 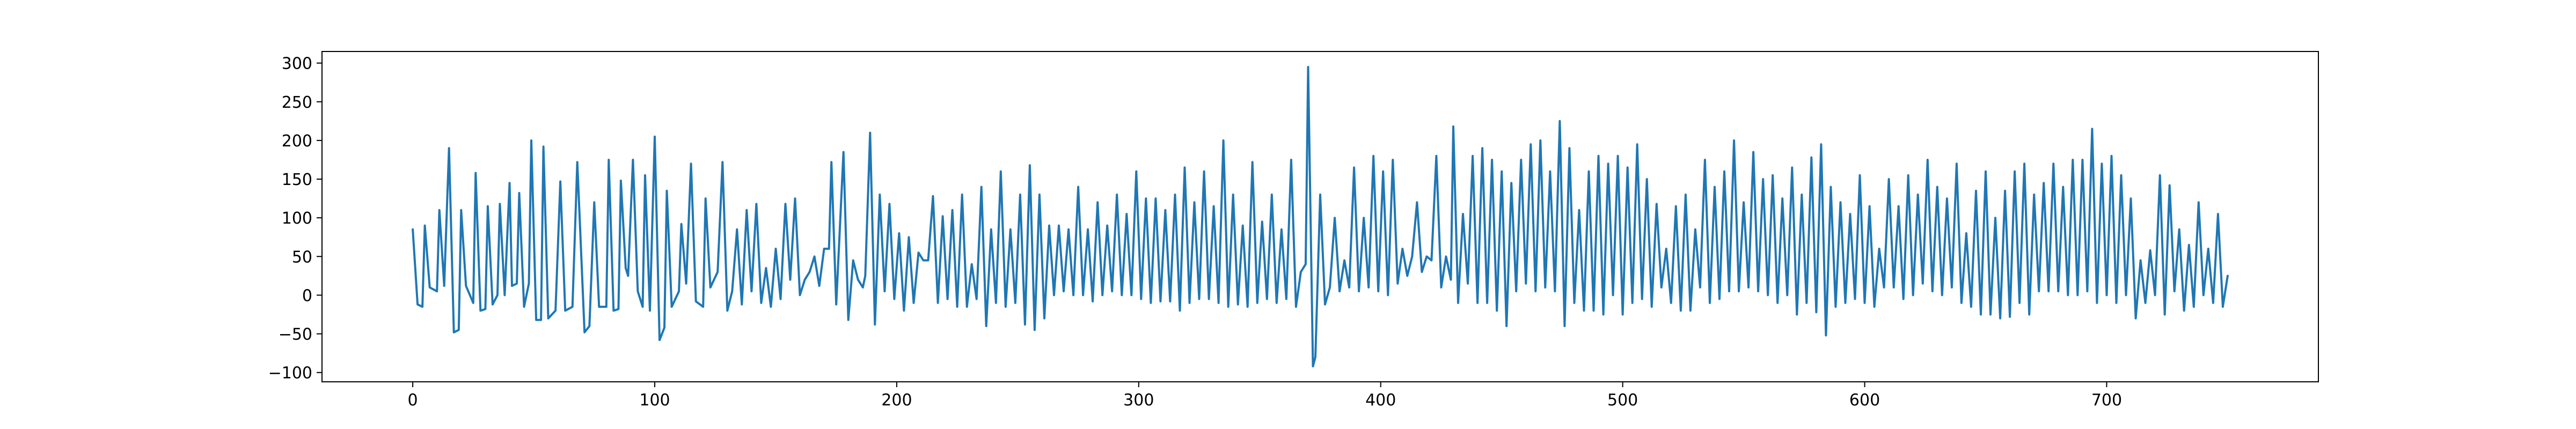 What do you see at coordinates (654, 400) in the screenshot?
I see `x-tick-label: 100` at bounding box center [654, 400].